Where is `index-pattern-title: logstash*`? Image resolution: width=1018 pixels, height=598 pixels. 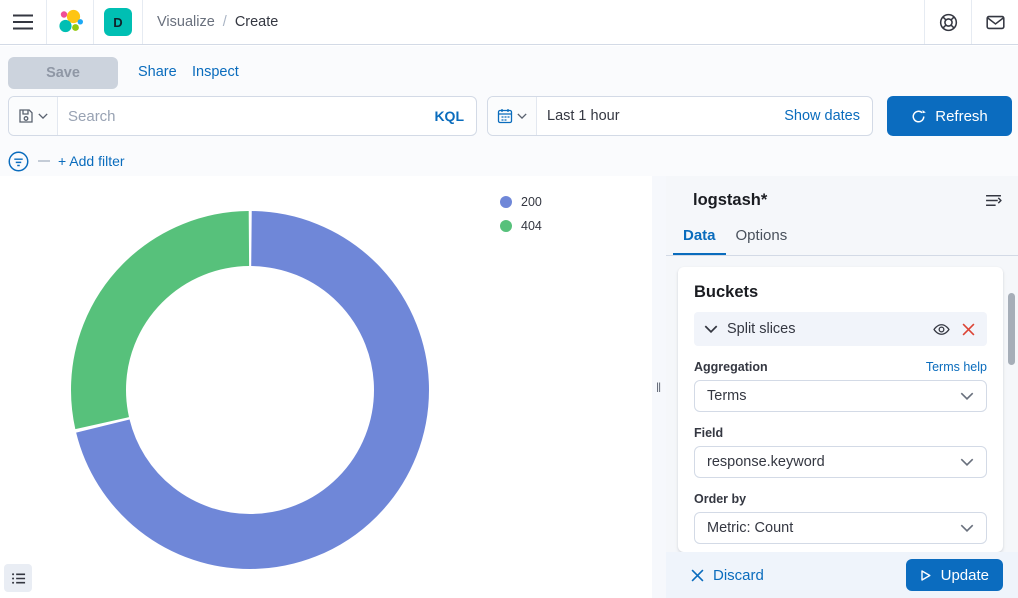
index-pattern-title: logstash* is located at coordinates (730, 200).